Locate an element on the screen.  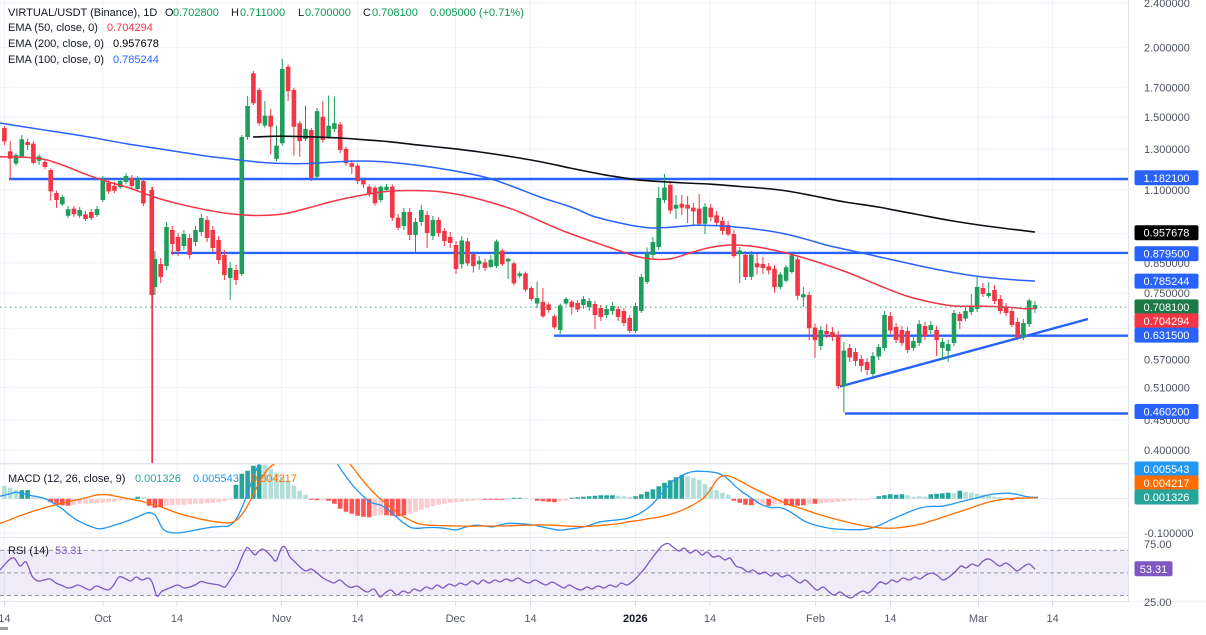
svg-text: Oct is located at coordinates (102, 619).